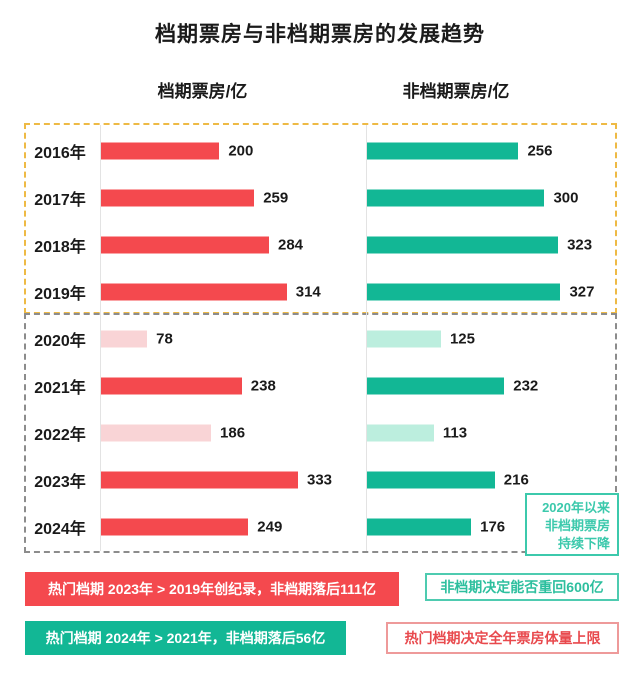 This screenshot has width=640, height=677. Describe the element at coordinates (241, 151) in the screenshot. I see `scheduled-value: 200` at that location.